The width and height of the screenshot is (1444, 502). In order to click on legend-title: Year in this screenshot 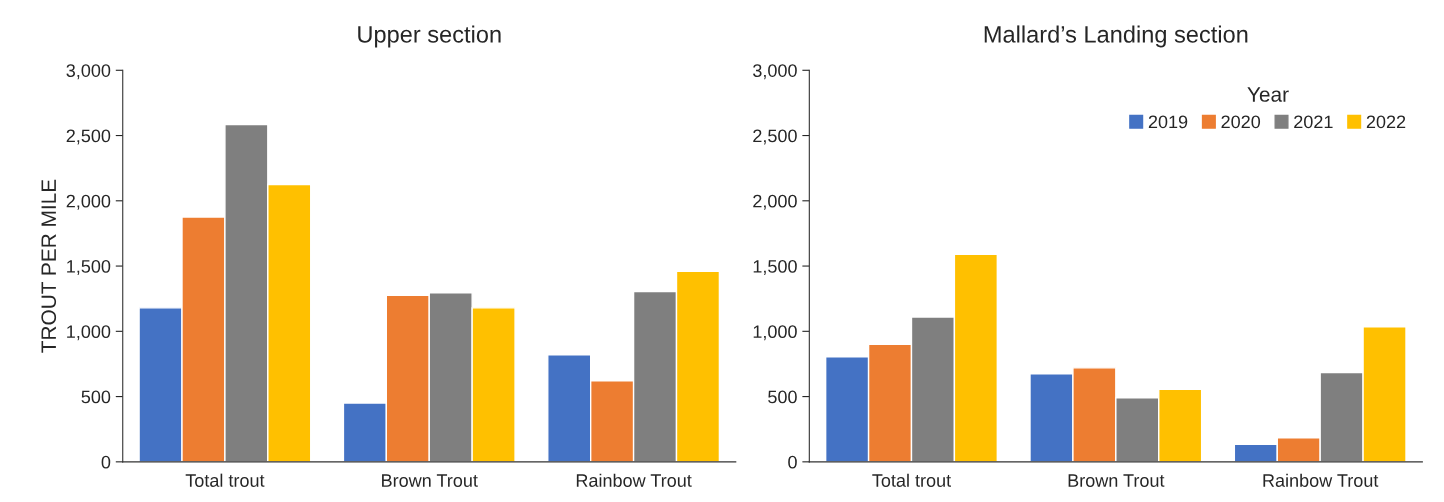, I will do `click(1268, 94)`.